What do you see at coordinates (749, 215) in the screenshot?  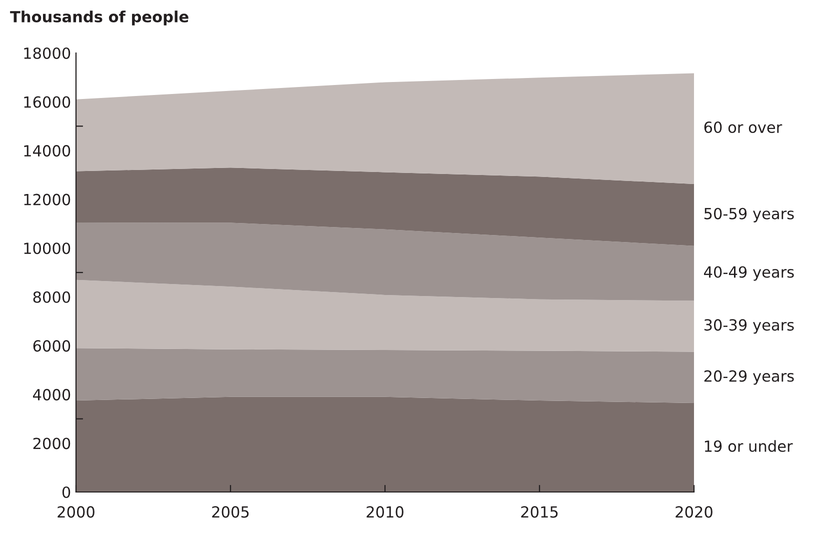 I see `series-label: 50-59 years` at bounding box center [749, 215].